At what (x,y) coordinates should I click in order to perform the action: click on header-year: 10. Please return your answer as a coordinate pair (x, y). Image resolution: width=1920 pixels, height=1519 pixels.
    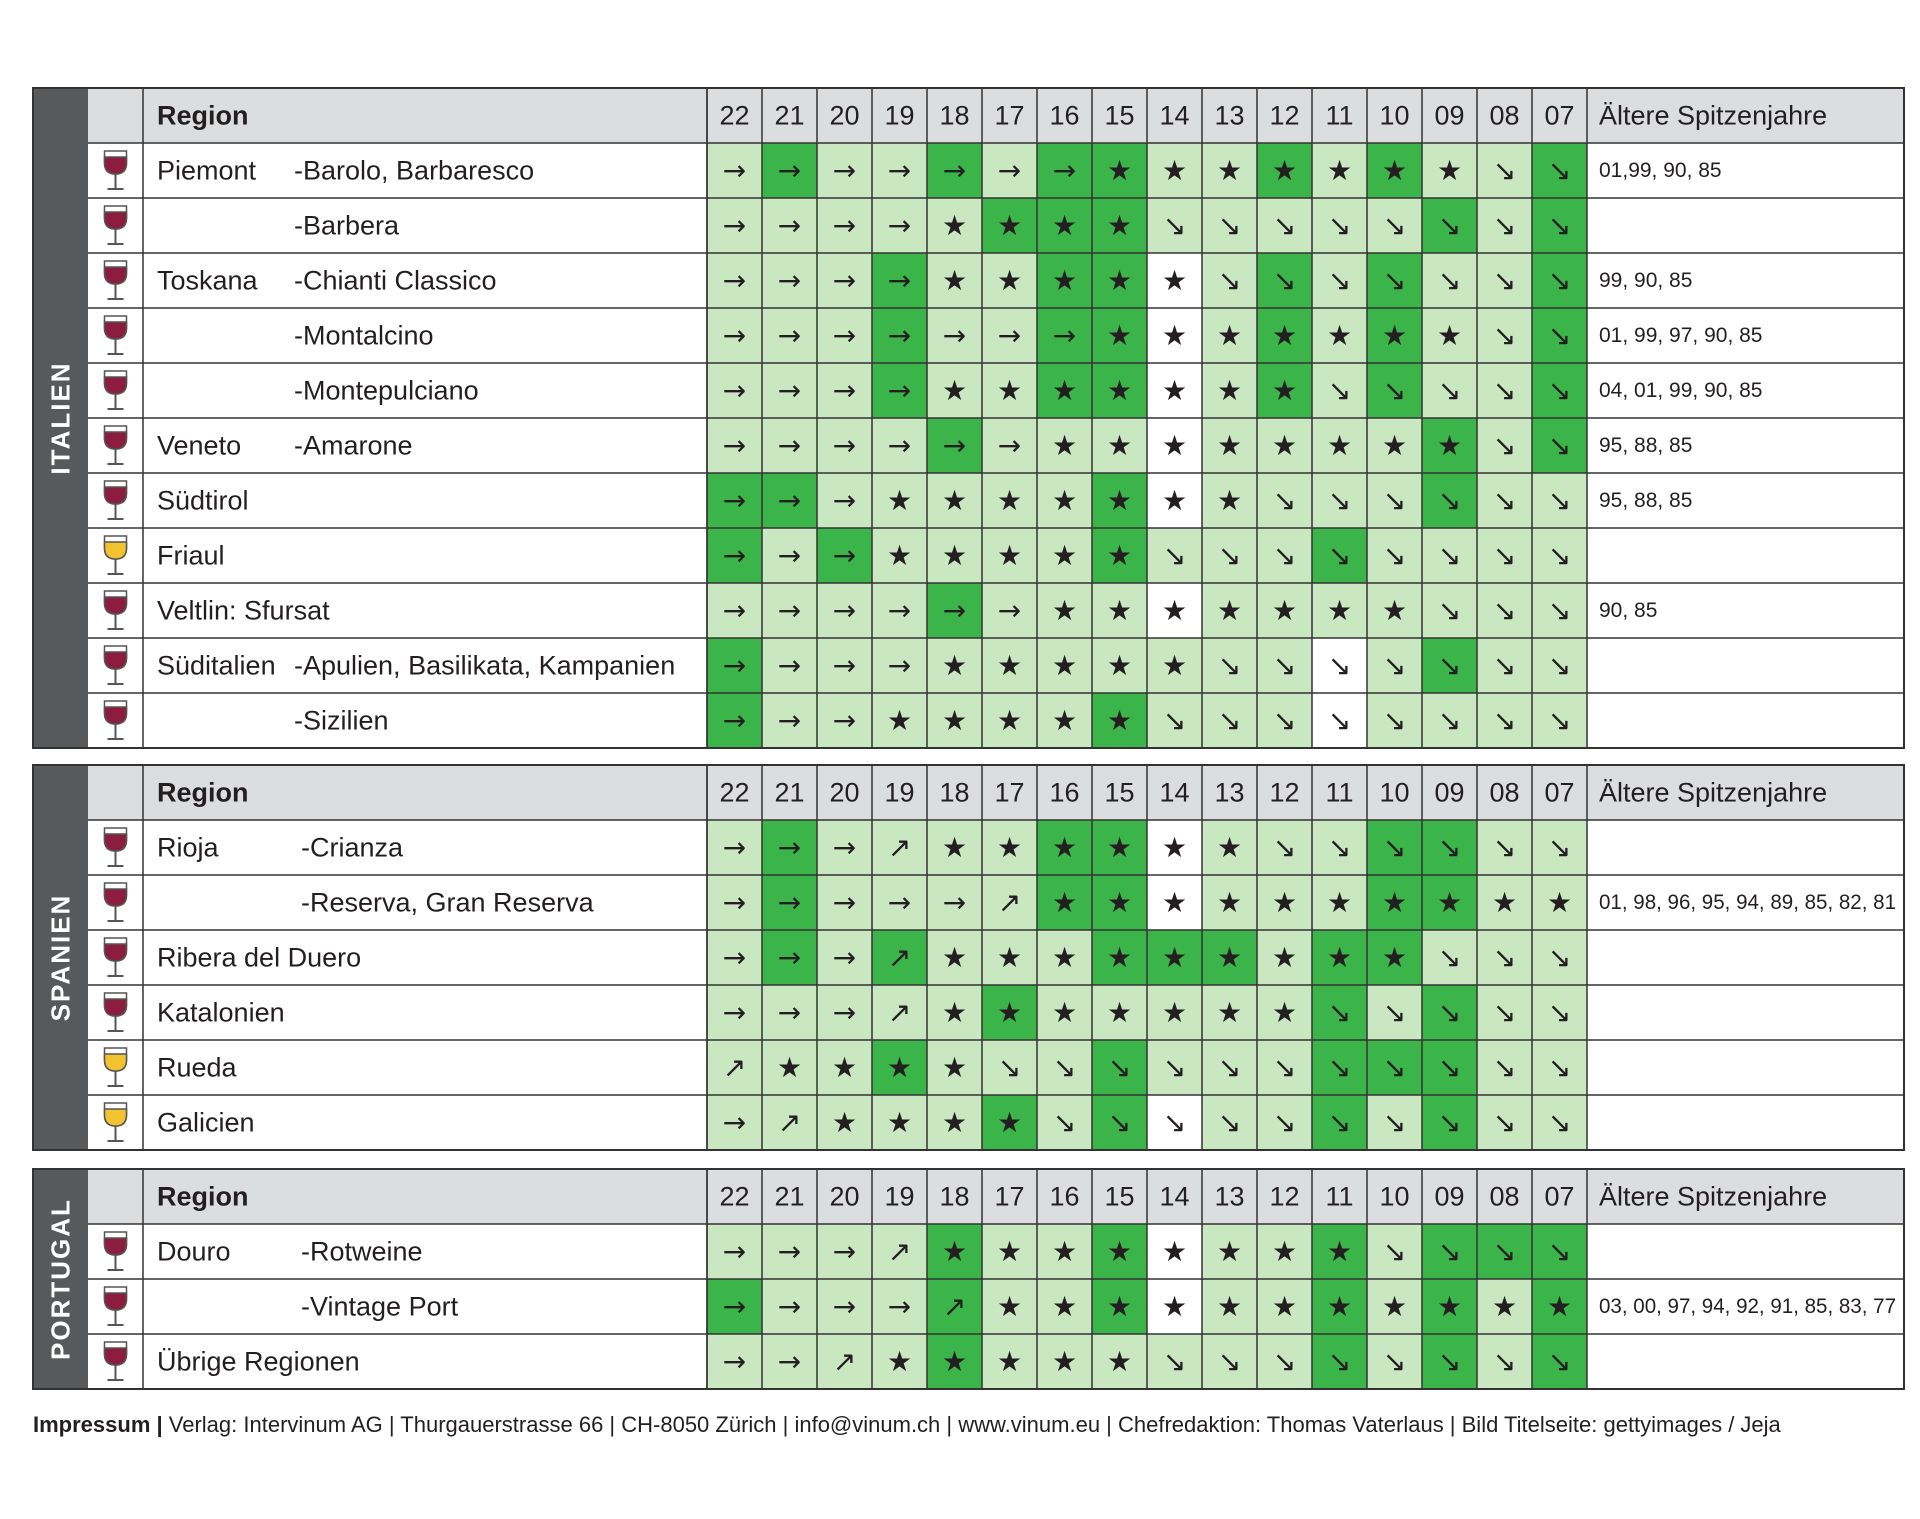
    Looking at the image, I should click on (1394, 793).